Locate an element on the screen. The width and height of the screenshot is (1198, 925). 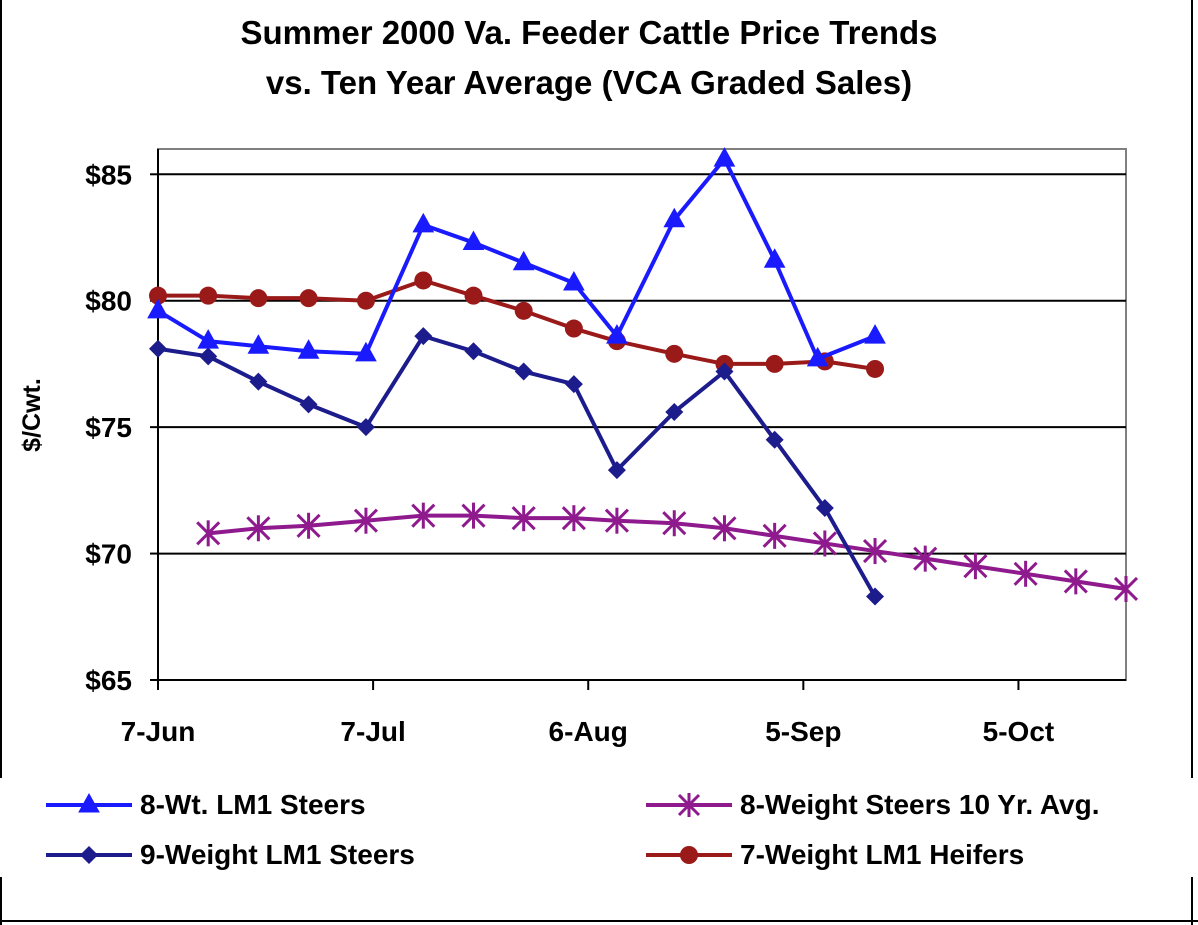
circle-marker-icon is located at coordinates (689, 855).